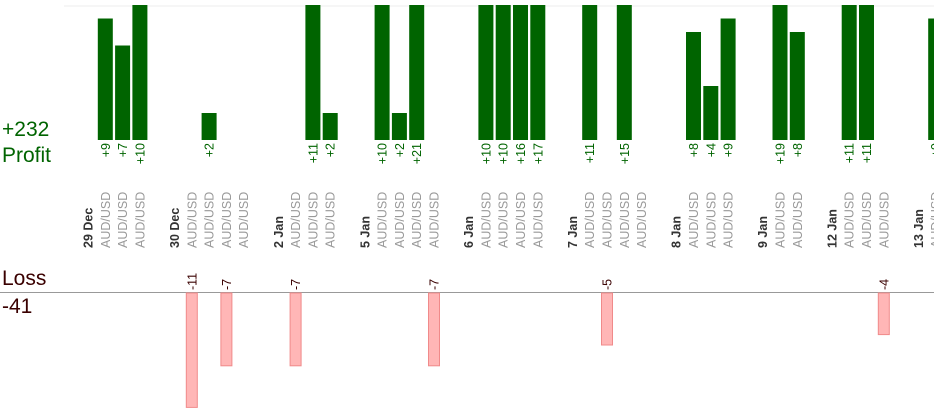 This screenshot has width=934, height=420. I want to click on date-label: 30 Dec, so click(175, 228).